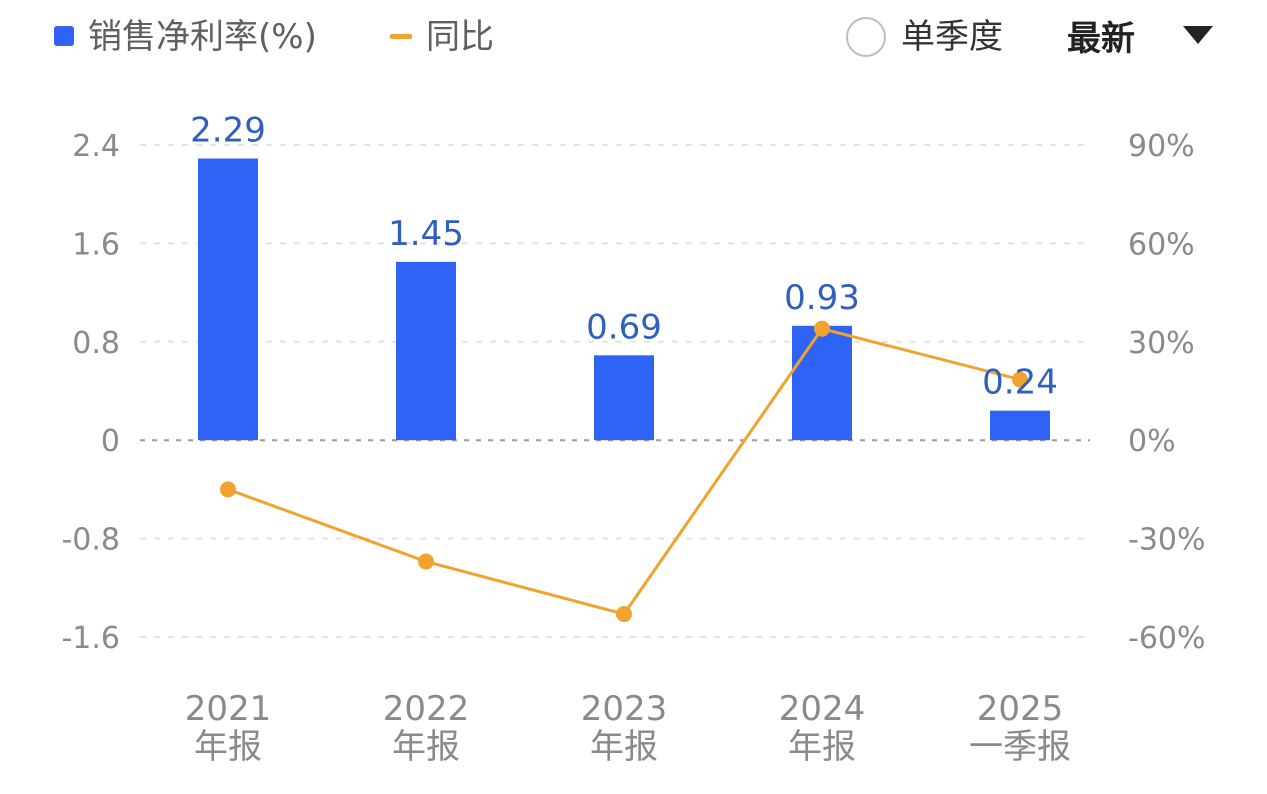 The width and height of the screenshot is (1267, 794). Describe the element at coordinates (426, 234) in the screenshot. I see `bar-value-label: 1.45` at that location.